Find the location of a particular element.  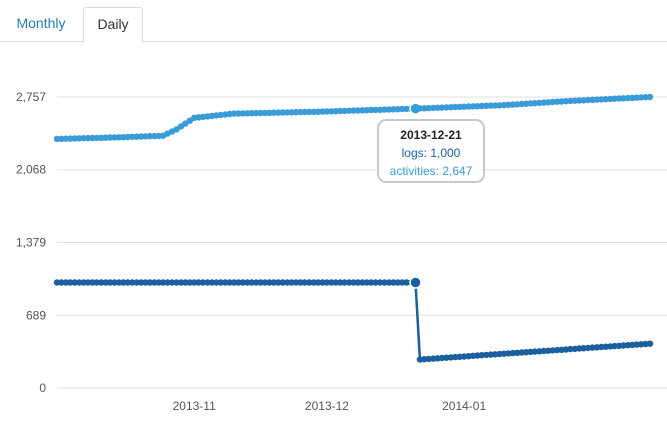

y-tick-label: 2,068 is located at coordinates (31, 170).